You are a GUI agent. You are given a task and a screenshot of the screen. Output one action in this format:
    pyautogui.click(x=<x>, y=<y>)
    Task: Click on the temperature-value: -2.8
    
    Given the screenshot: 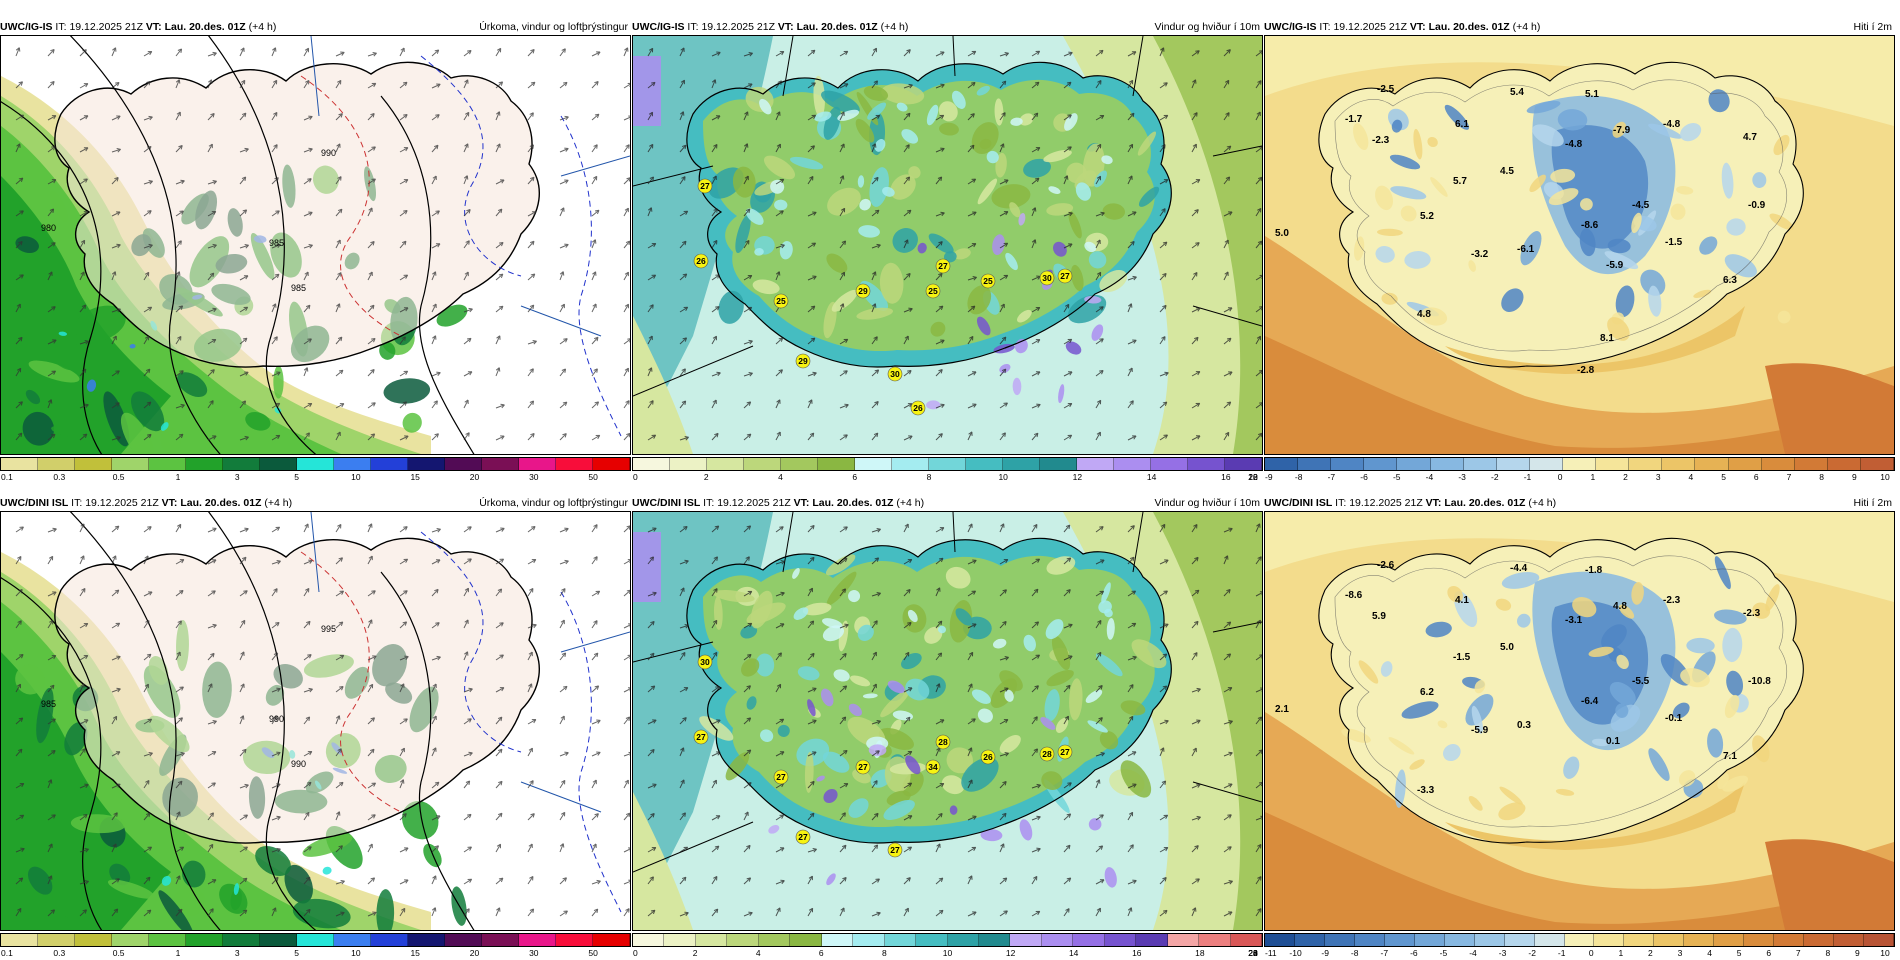 What is the action you would take?
    pyautogui.click(x=1586, y=370)
    